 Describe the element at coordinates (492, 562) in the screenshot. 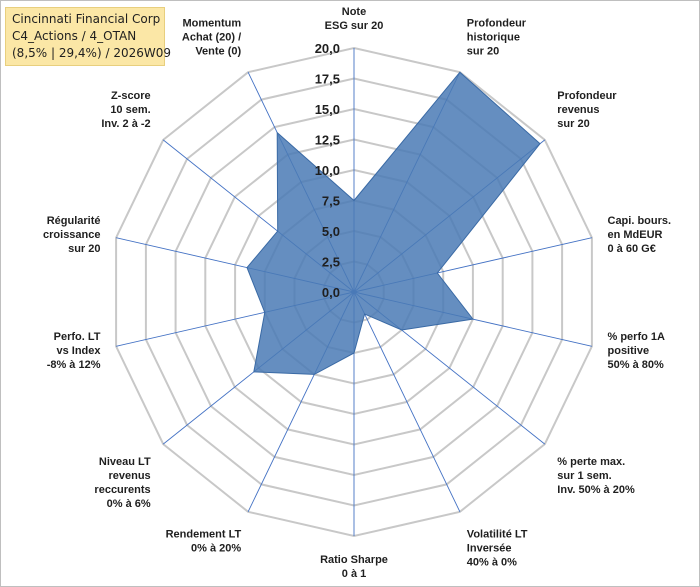

I see `axis-label: 40% à 0%` at that location.